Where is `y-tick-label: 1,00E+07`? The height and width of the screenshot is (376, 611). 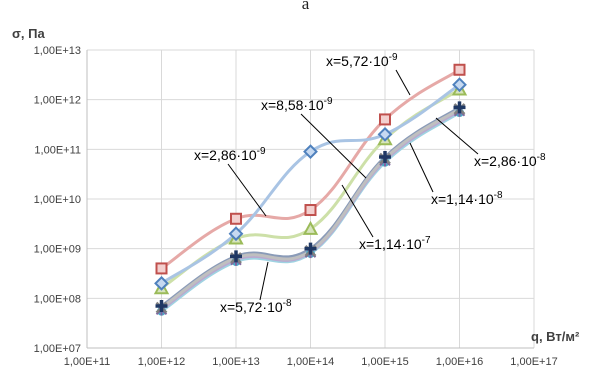
y-tick-label: 1,00E+07 is located at coordinates (57, 349).